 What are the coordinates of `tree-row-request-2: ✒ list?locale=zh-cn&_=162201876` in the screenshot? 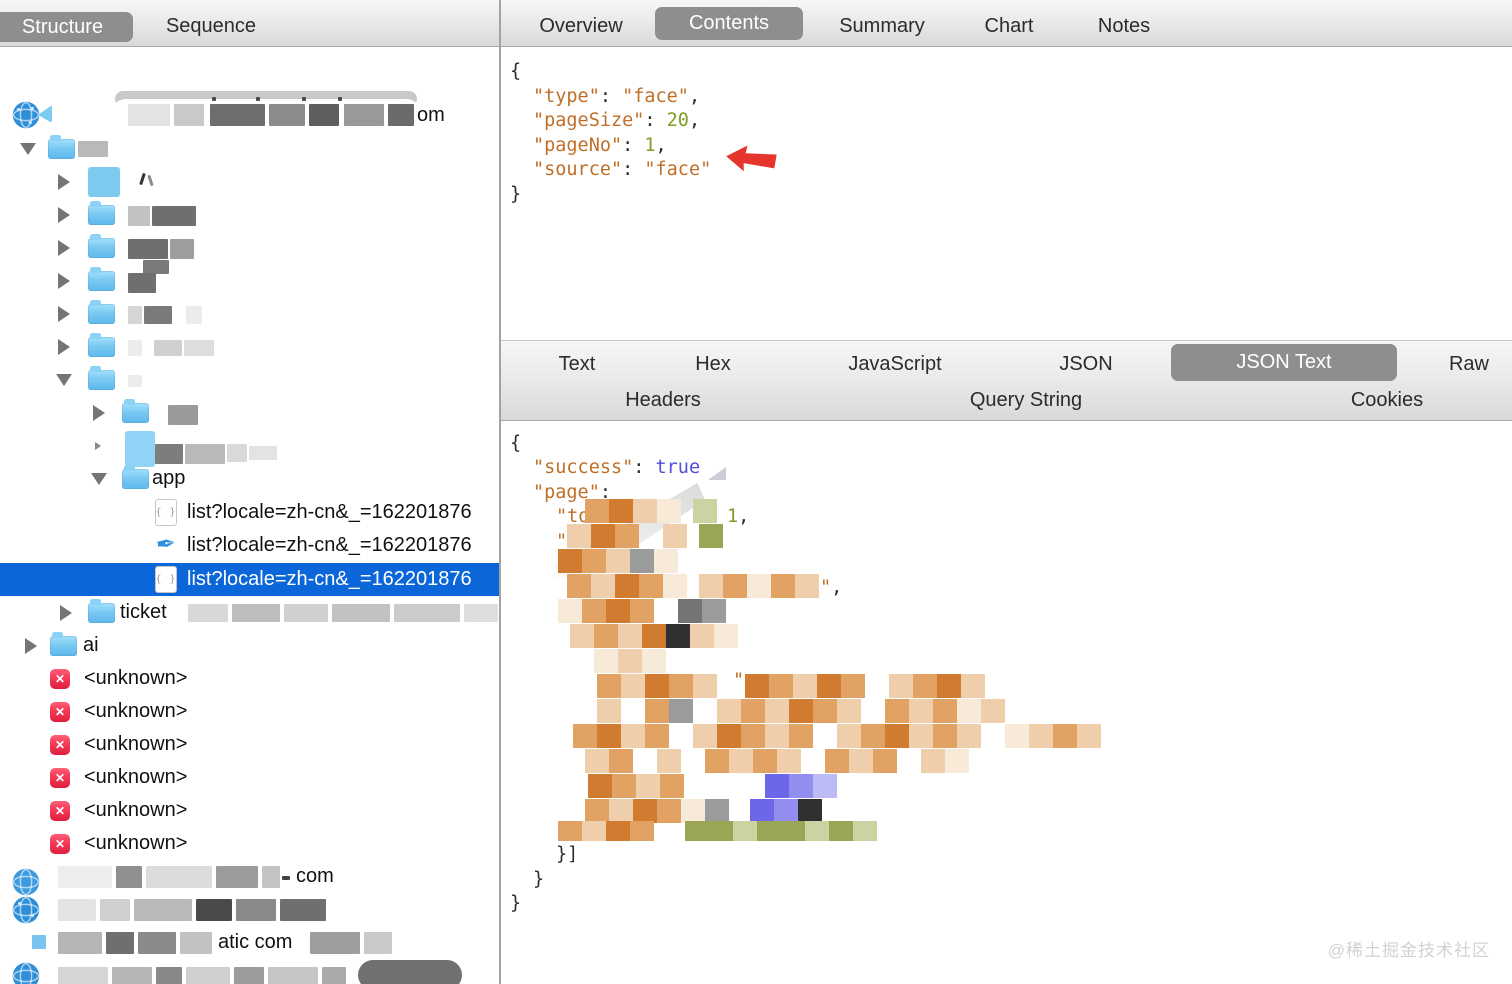 It's located at (249, 545).